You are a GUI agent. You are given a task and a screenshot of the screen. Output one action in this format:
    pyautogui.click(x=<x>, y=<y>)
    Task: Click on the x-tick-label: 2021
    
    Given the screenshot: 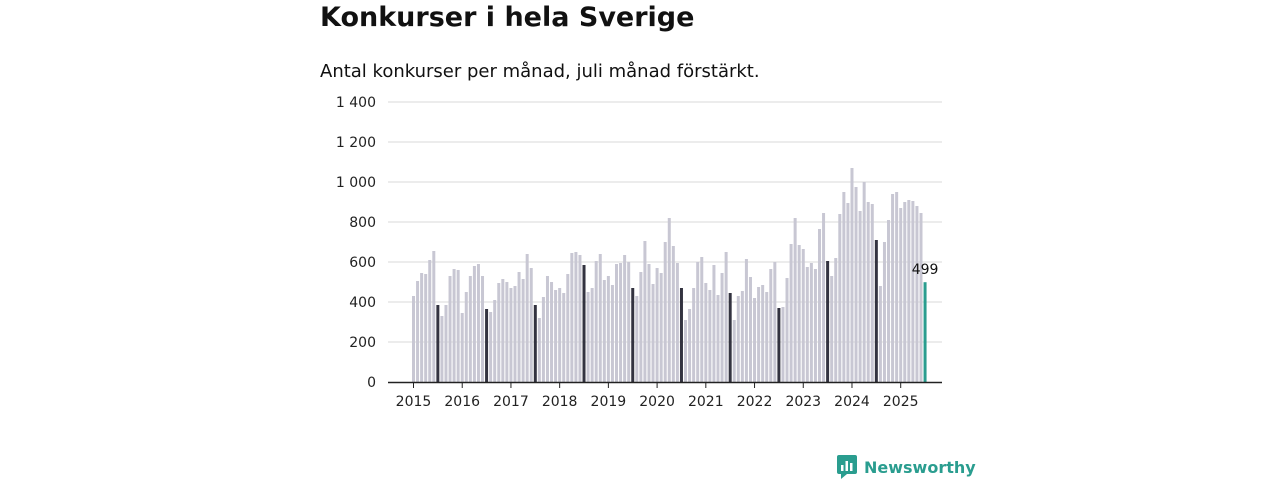 What is the action you would take?
    pyautogui.click(x=706, y=402)
    